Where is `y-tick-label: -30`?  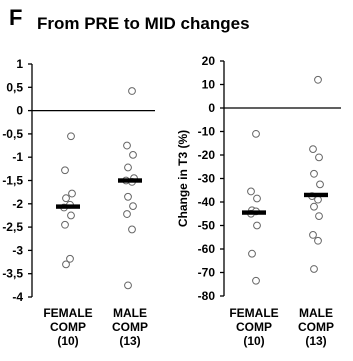 y-tick-label: -30 is located at coordinates (207, 179).